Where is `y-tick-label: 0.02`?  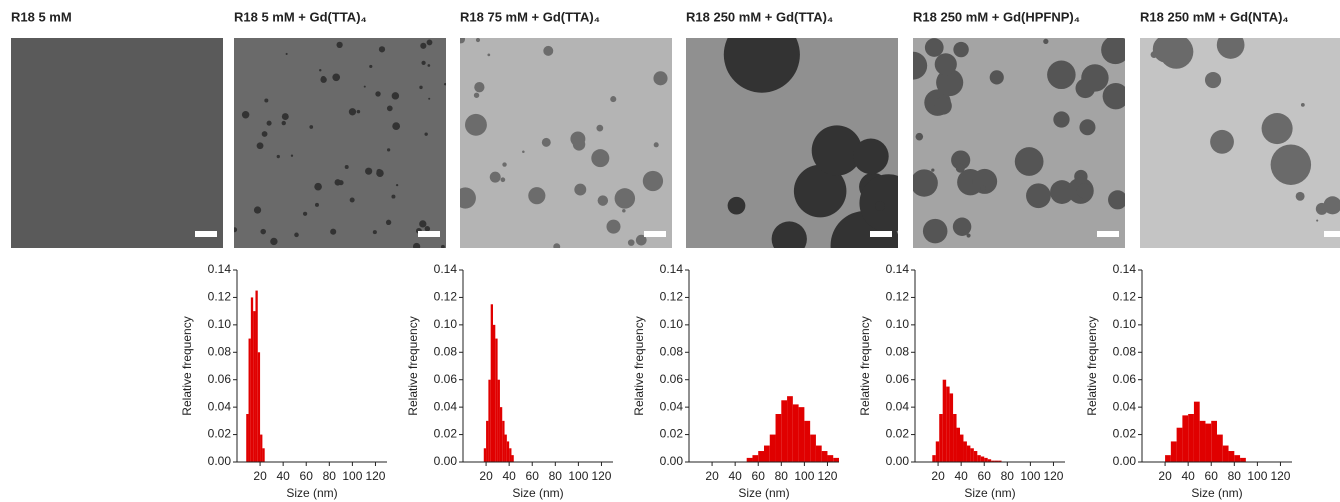 y-tick-label: 0.02 is located at coordinates (898, 434).